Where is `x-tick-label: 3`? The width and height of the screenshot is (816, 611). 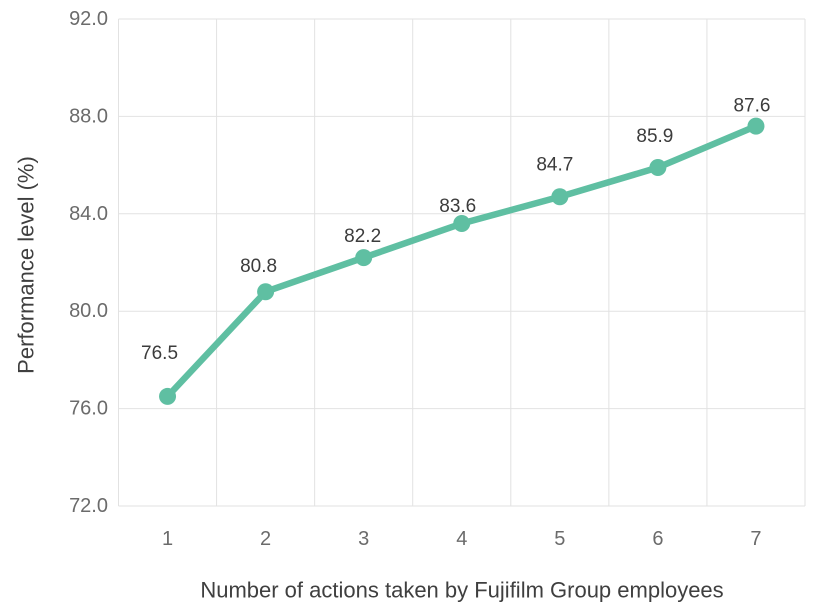
x-tick-label: 3 is located at coordinates (363, 539).